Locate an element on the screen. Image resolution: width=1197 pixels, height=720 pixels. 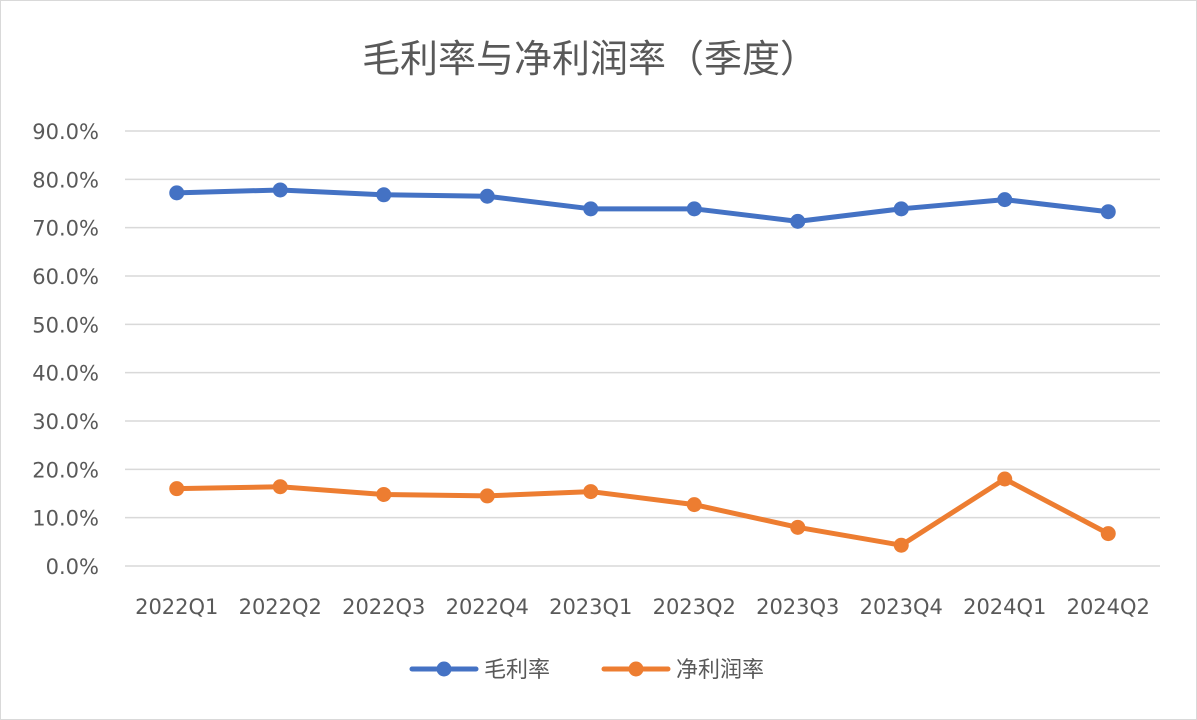
y-tick-label: 20.0% is located at coordinates (65, 470).